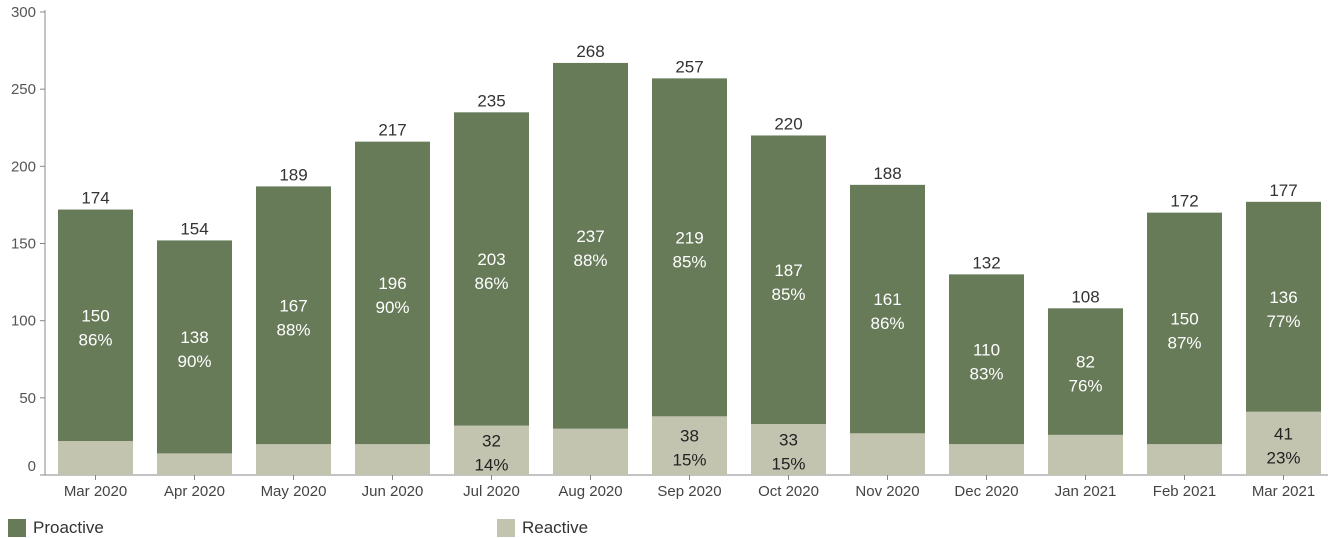 The height and width of the screenshot is (538, 1333). I want to click on reactive-value-label: 38, so click(689, 436).